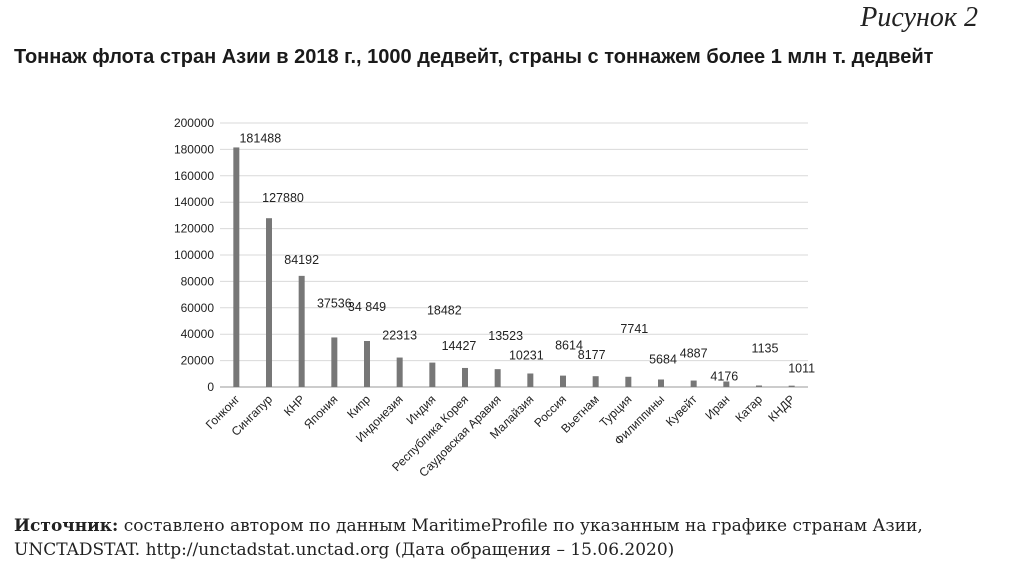 The width and height of the screenshot is (1033, 572). Describe the element at coordinates (694, 354) in the screenshot. I see `data-label: 4887` at that location.